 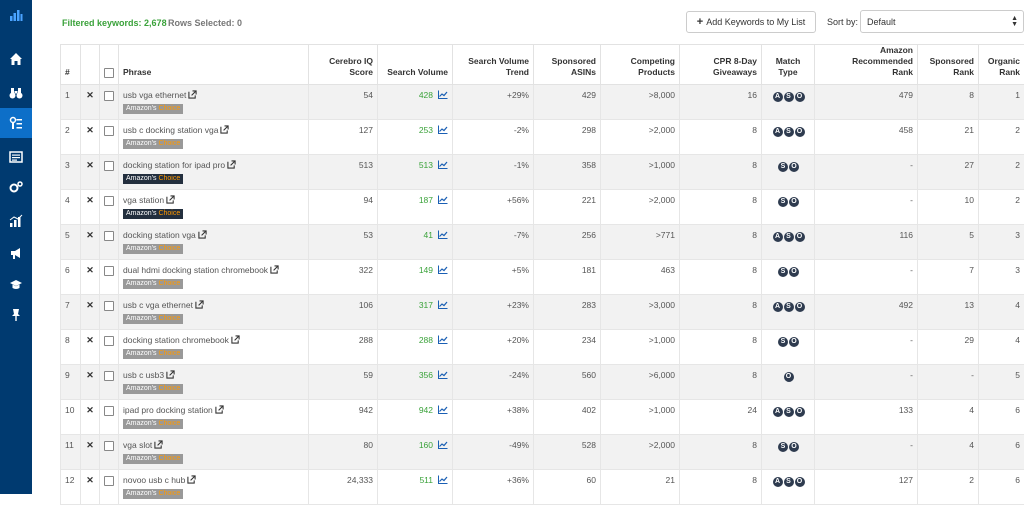 What do you see at coordinates (1004, 61) in the screenshot?
I see `organic-header-line1: Organic` at bounding box center [1004, 61].